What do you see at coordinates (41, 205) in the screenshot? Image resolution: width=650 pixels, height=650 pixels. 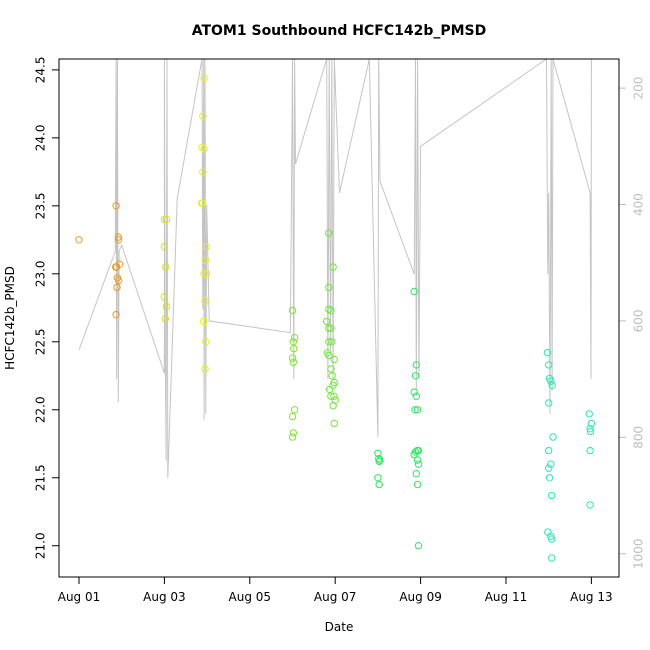 I see `y-tick-label: 23.5` at bounding box center [41, 205].